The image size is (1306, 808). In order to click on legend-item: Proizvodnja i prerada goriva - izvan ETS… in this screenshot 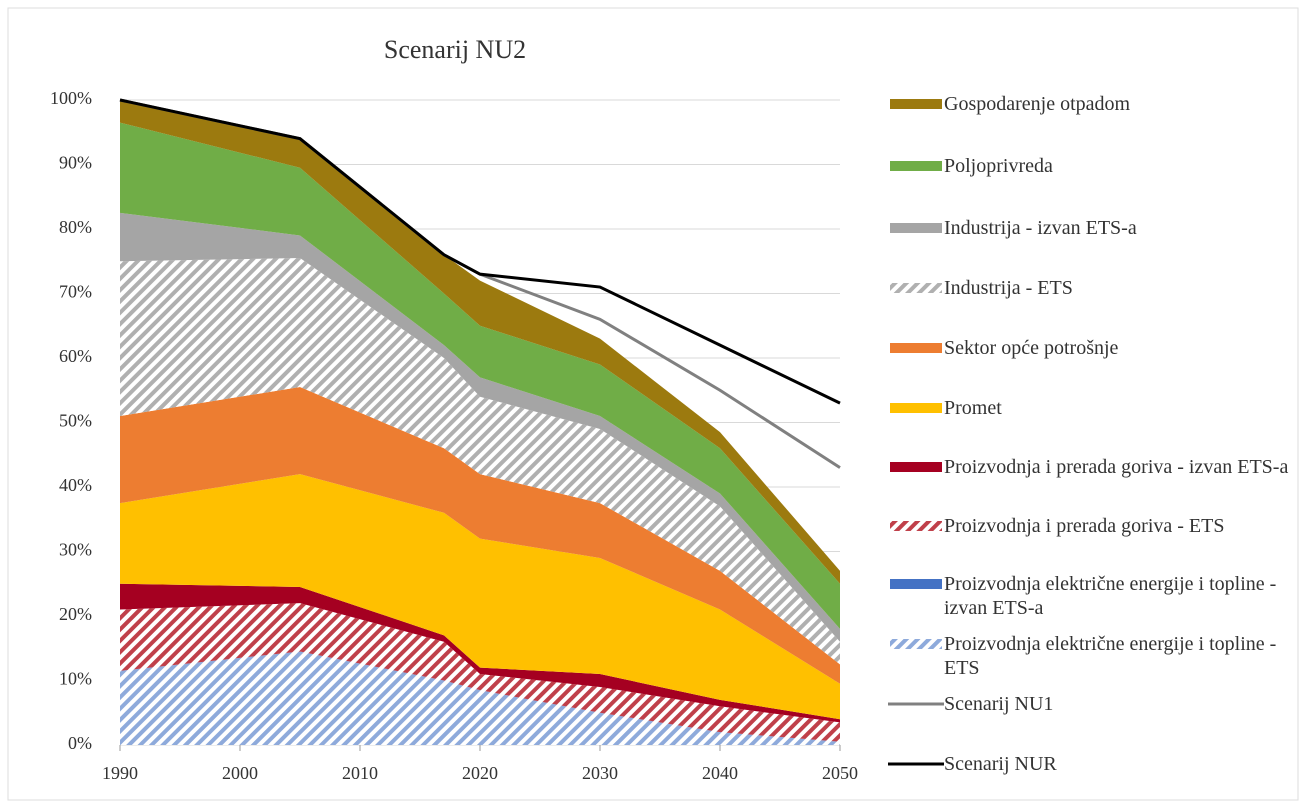, I will do `click(1097, 467)`.